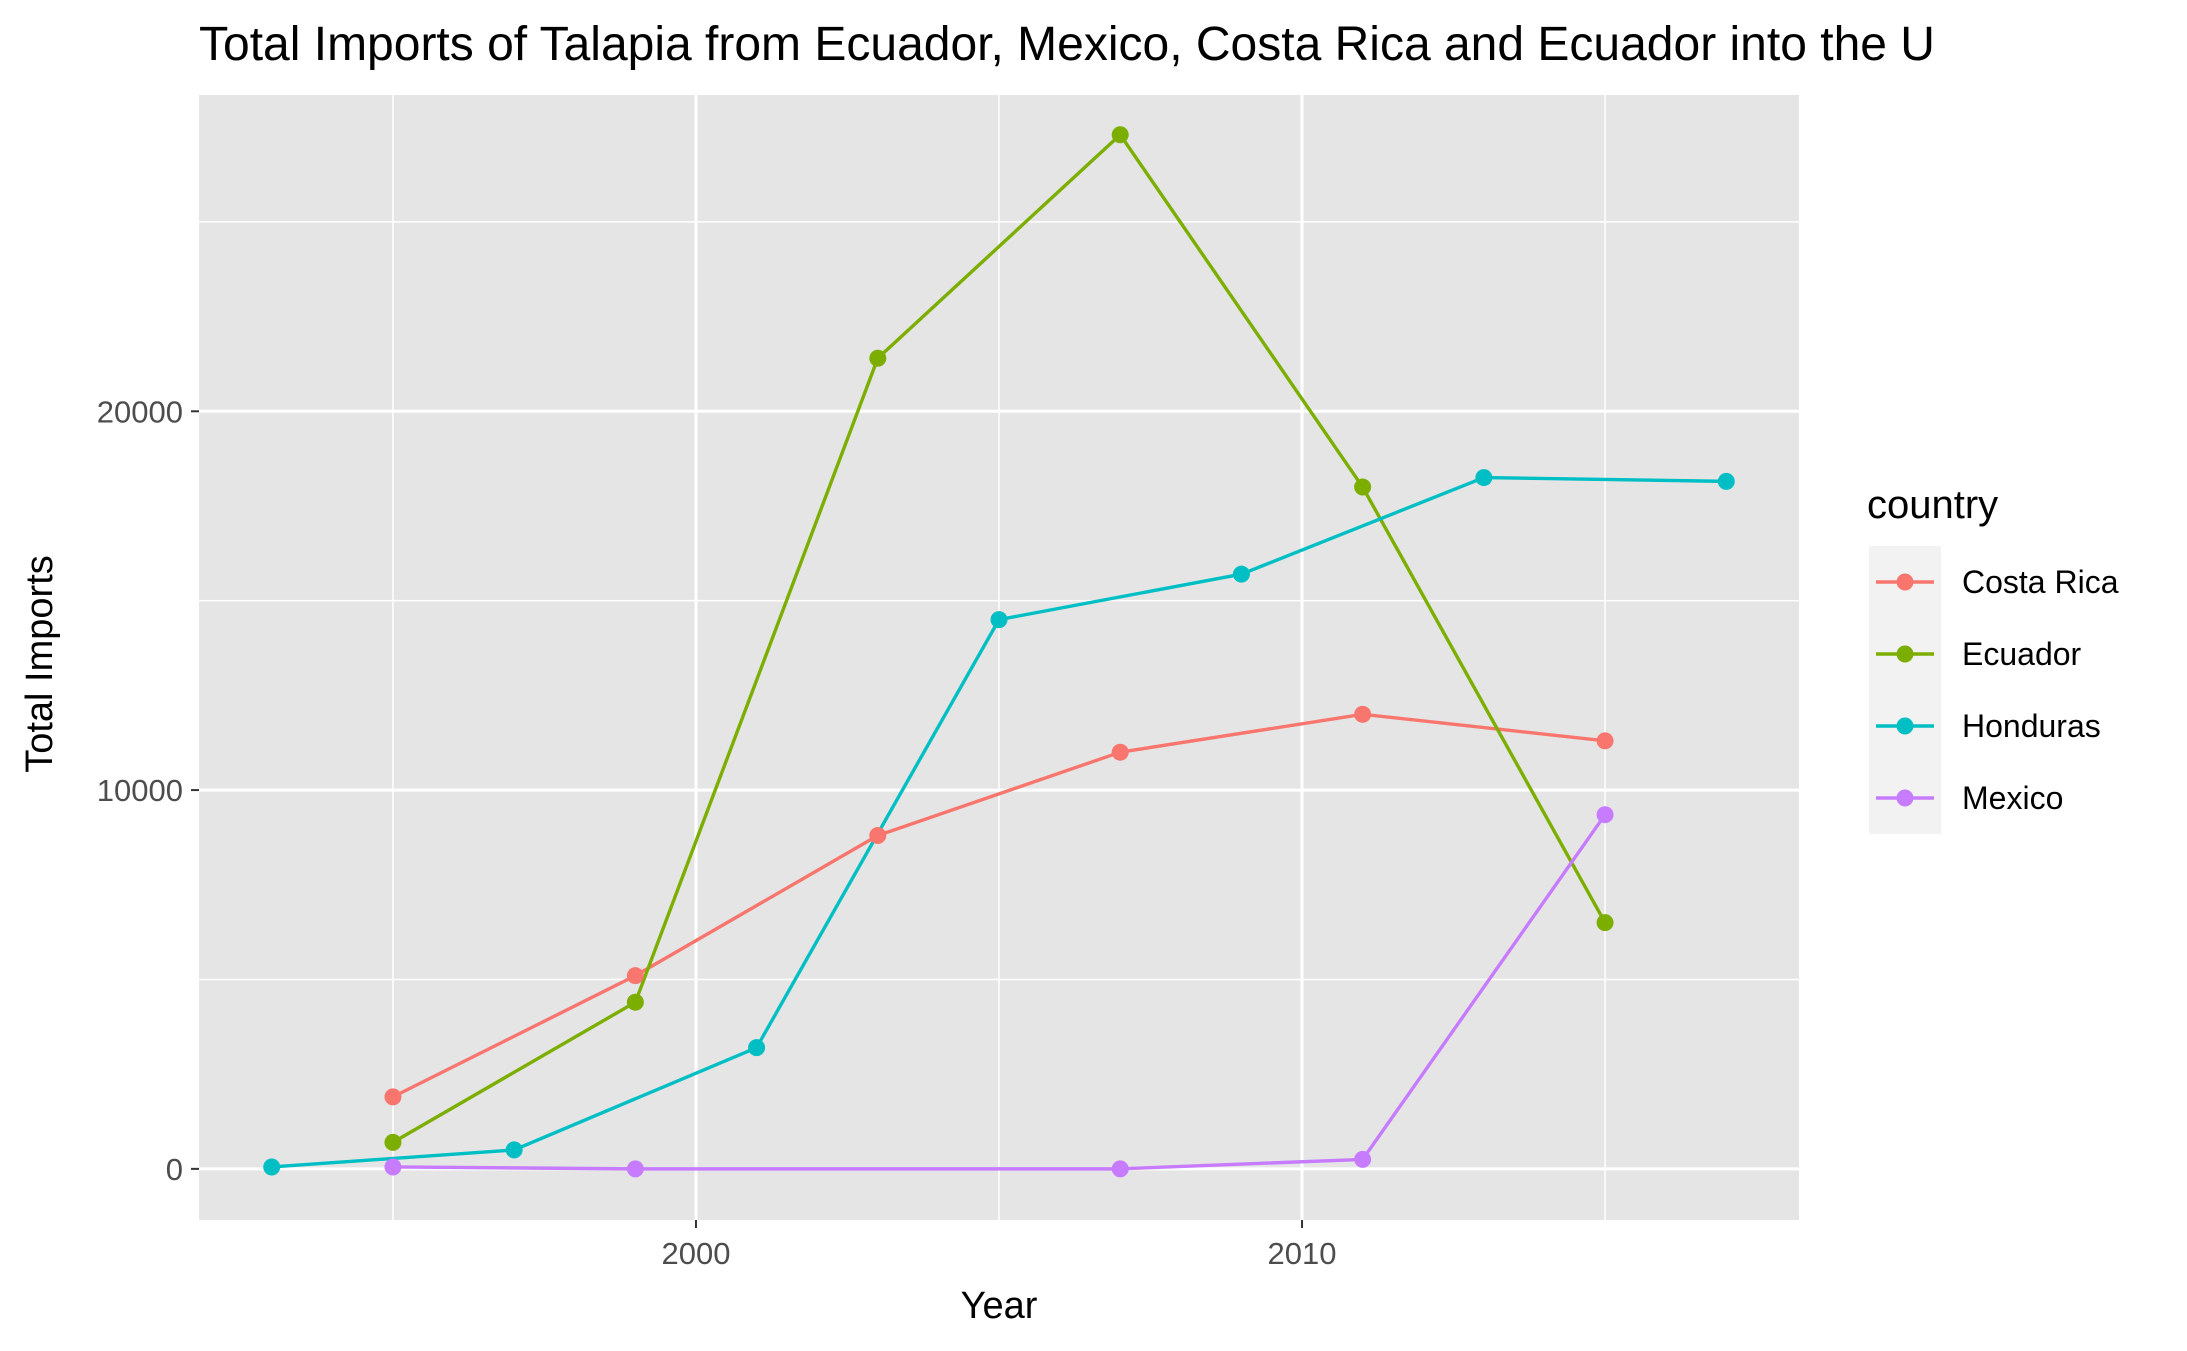  What do you see at coordinates (2022, 654) in the screenshot?
I see `legend-item-label: Ecuador` at bounding box center [2022, 654].